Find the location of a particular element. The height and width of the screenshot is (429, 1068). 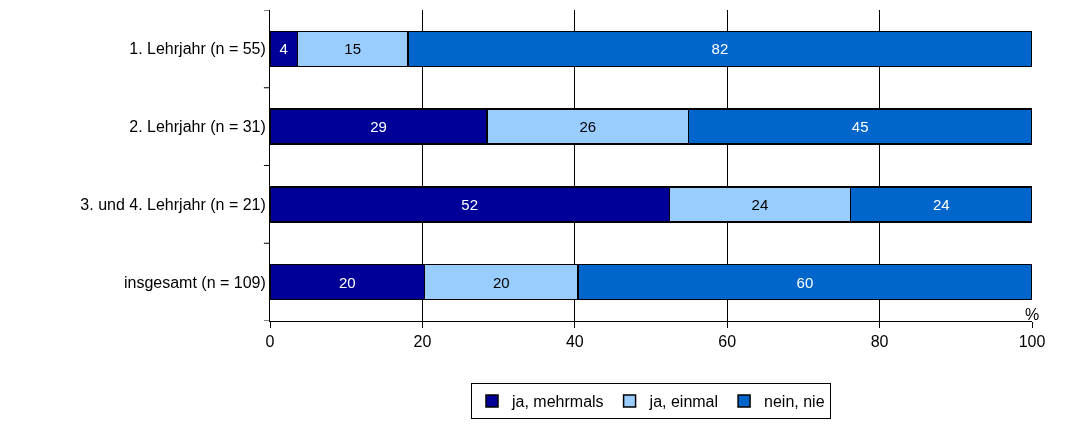

legend-label: nein, nie is located at coordinates (794, 402).